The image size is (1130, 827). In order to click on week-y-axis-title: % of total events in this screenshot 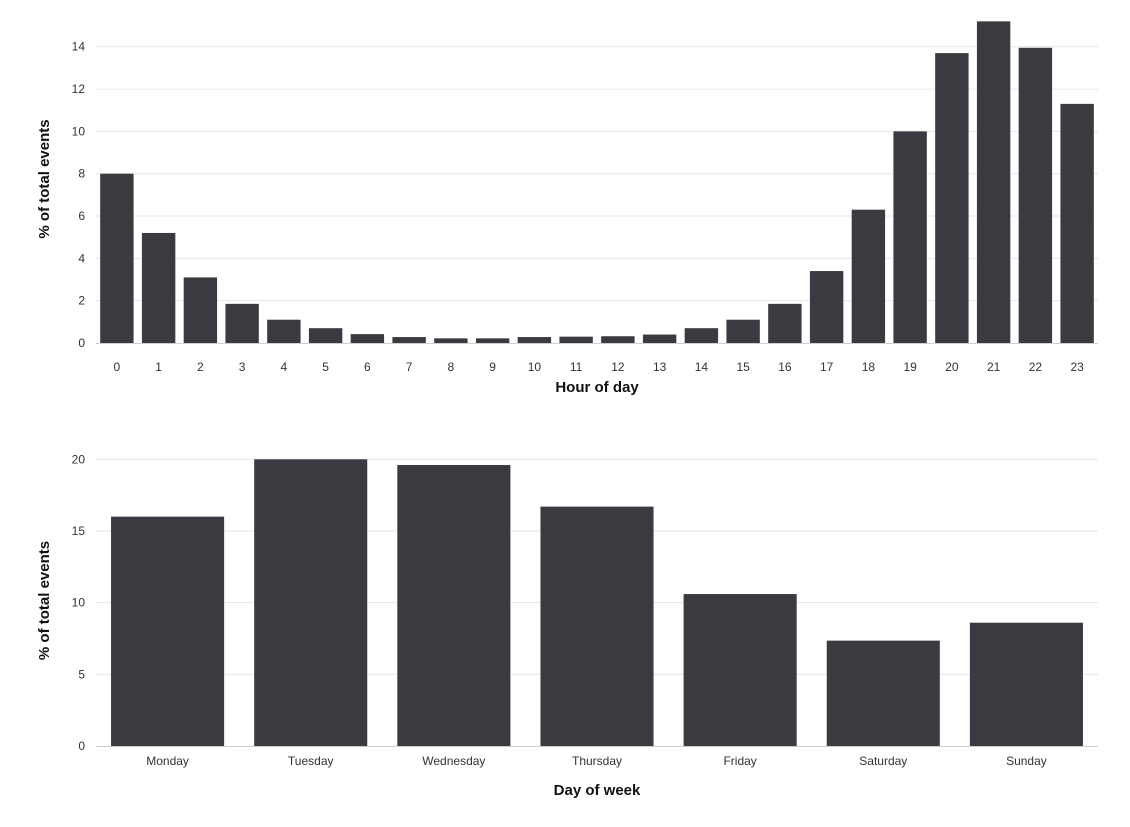, I will do `click(44, 600)`.